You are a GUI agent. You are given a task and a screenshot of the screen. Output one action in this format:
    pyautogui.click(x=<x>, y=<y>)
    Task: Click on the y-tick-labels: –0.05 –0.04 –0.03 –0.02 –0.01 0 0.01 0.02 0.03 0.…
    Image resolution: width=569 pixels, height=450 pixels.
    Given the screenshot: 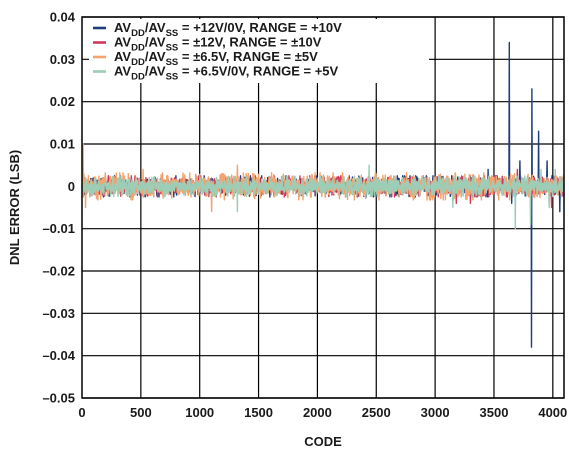 What is the action you would take?
    pyautogui.click(x=58, y=208)
    